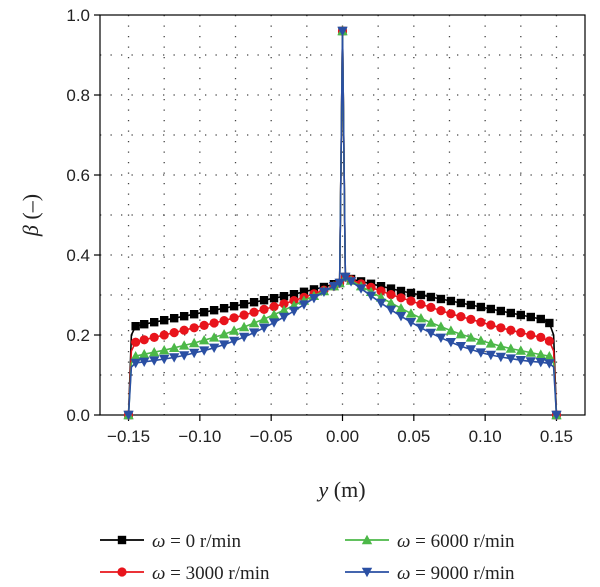 This screenshot has width=600, height=587. What do you see at coordinates (342, 436) in the screenshot?
I see `x-tick-label: 0.00` at bounding box center [342, 436].